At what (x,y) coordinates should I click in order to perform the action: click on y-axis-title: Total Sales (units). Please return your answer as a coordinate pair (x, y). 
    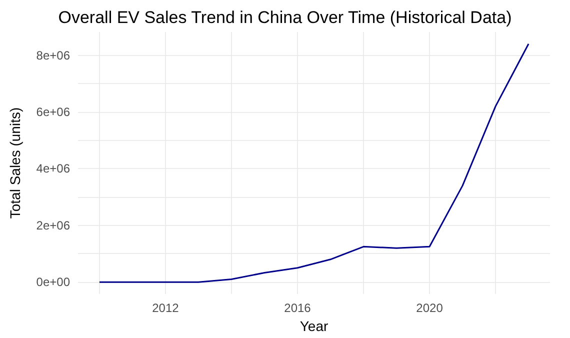
    Looking at the image, I should click on (15, 163).